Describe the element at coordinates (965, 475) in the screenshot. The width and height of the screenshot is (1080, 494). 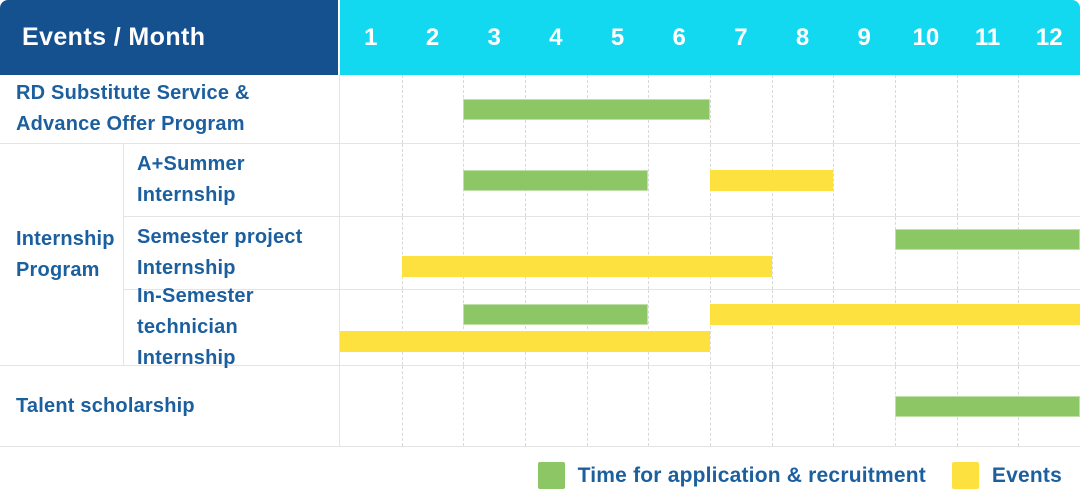
I see `yellow-swatch` at that location.